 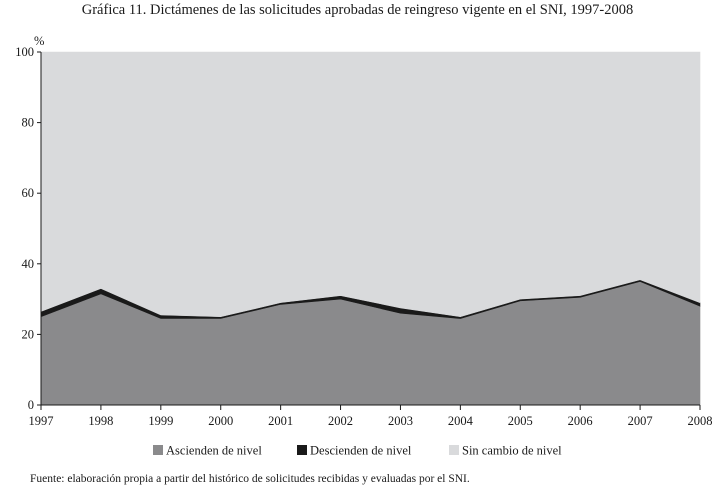 What do you see at coordinates (220, 421) in the screenshot?
I see `x-tick-label: 2000` at bounding box center [220, 421].